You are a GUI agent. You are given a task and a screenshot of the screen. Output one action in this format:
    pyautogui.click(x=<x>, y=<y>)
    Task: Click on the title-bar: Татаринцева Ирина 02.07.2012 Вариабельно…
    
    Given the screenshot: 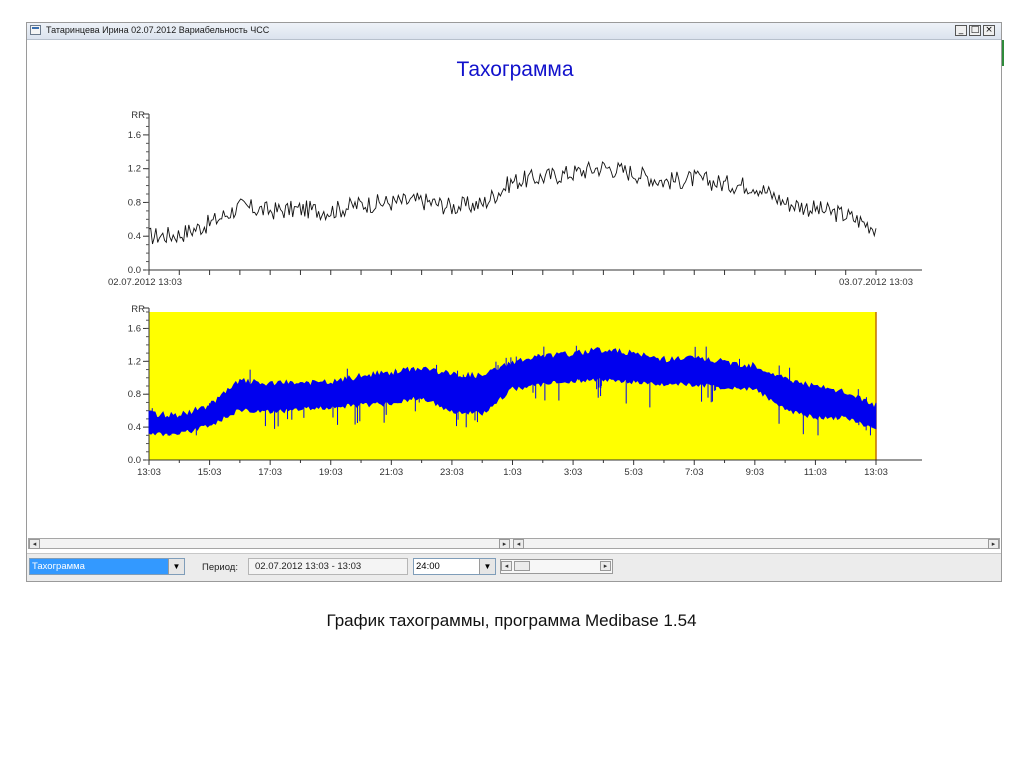 What is the action you would take?
    pyautogui.click(x=514, y=31)
    